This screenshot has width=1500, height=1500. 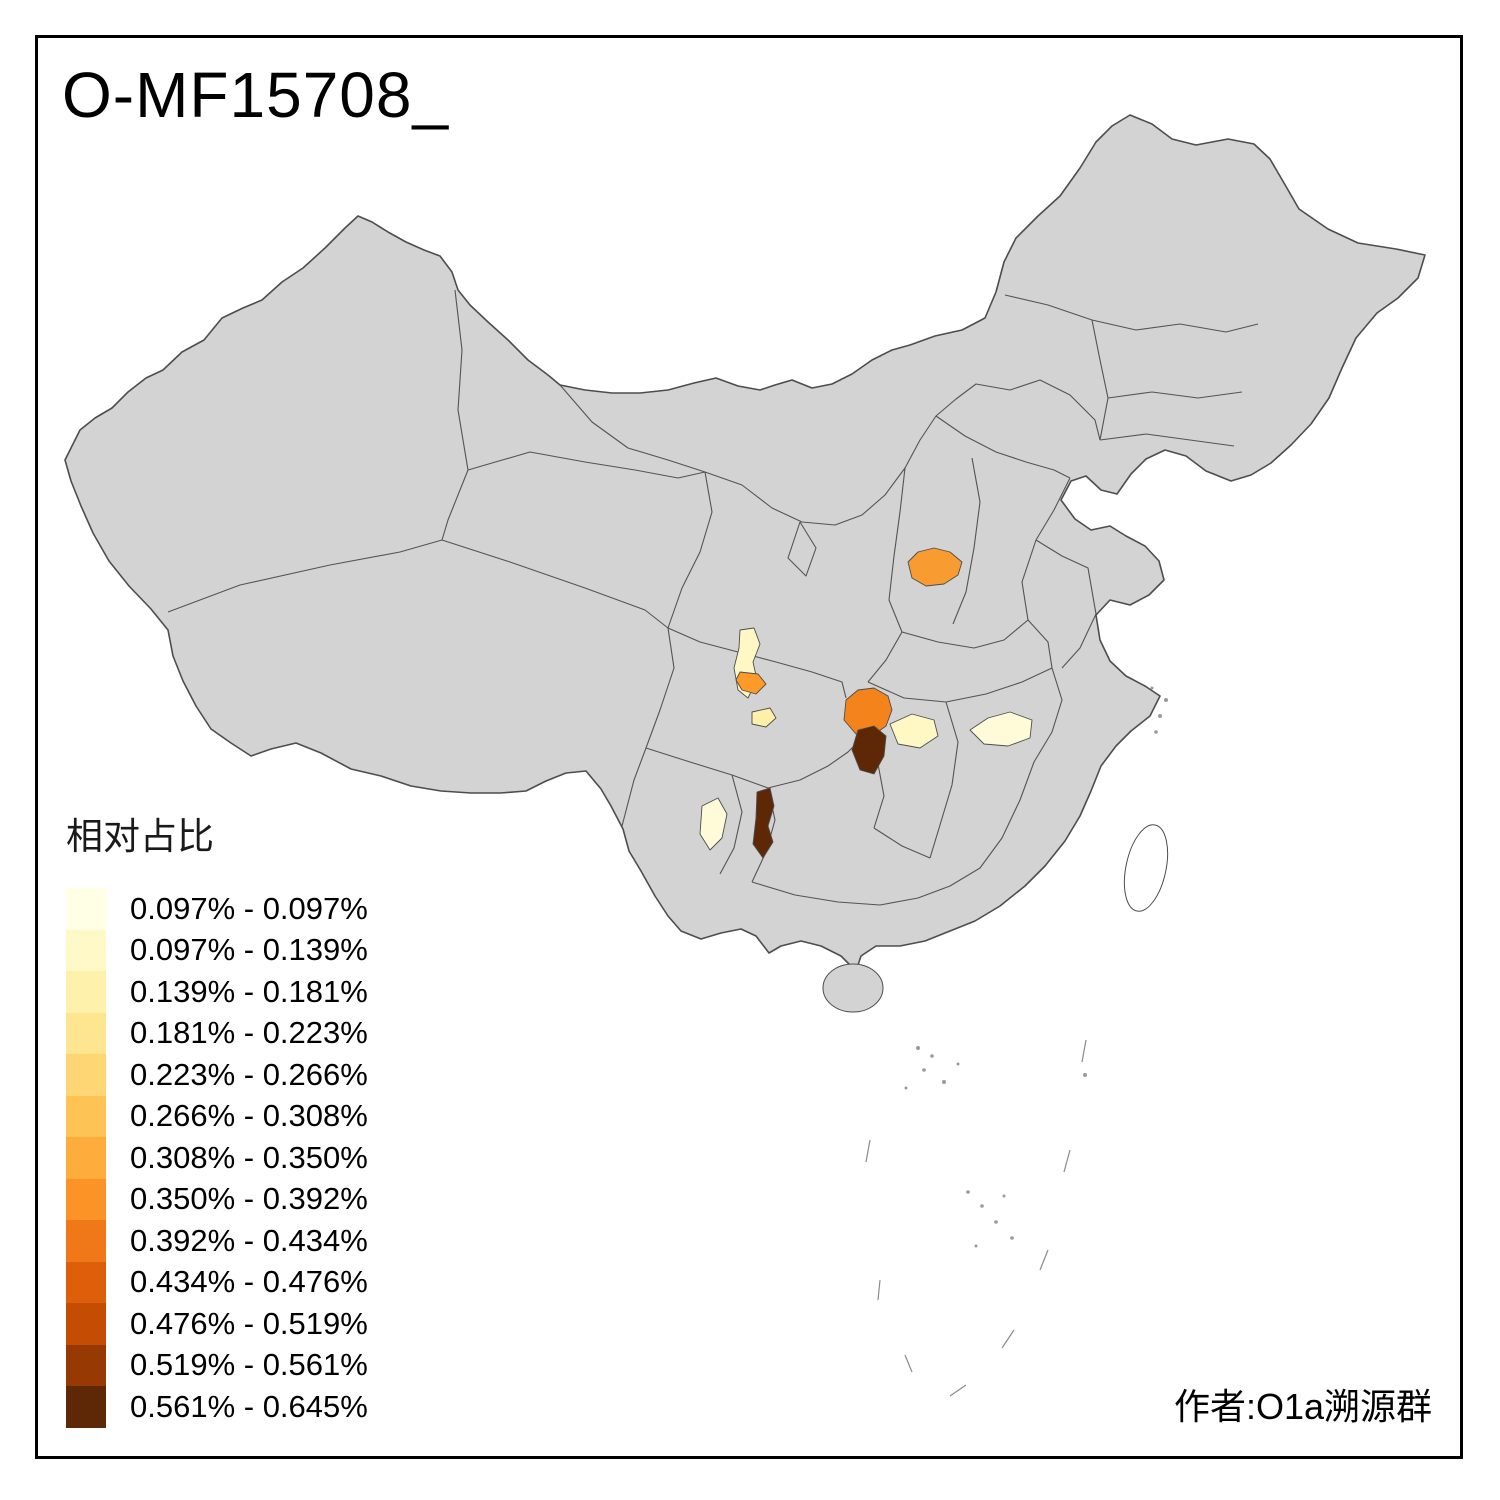 I want to click on attribution: 作者:O1a溯源群, so click(x=1302, y=1406).